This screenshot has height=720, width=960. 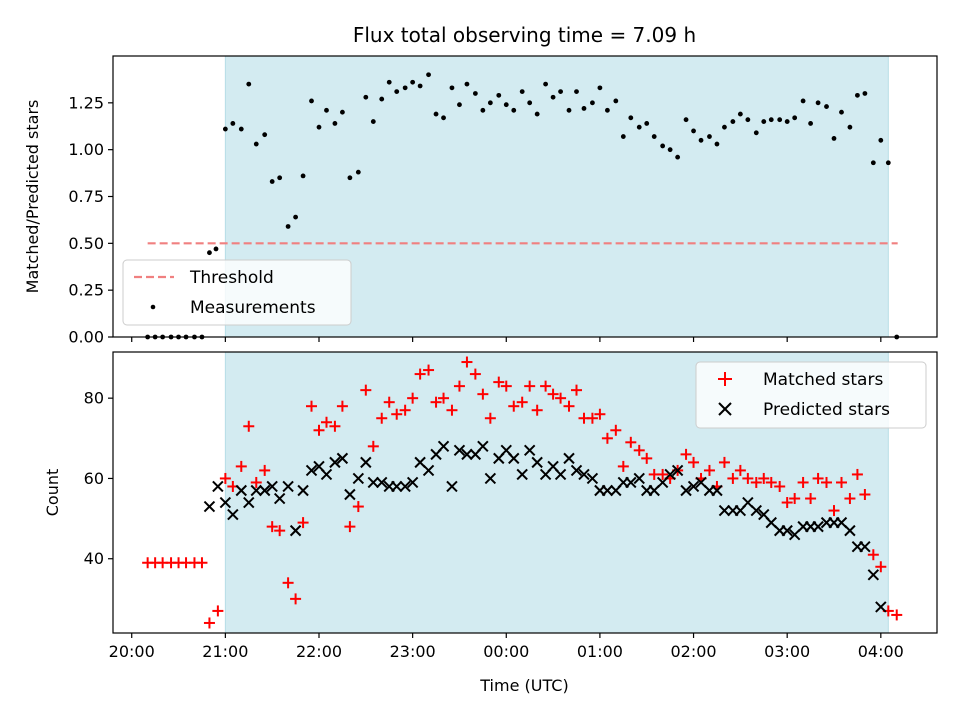 I want to click on x-tick-label: 01:00, so click(x=600, y=651).